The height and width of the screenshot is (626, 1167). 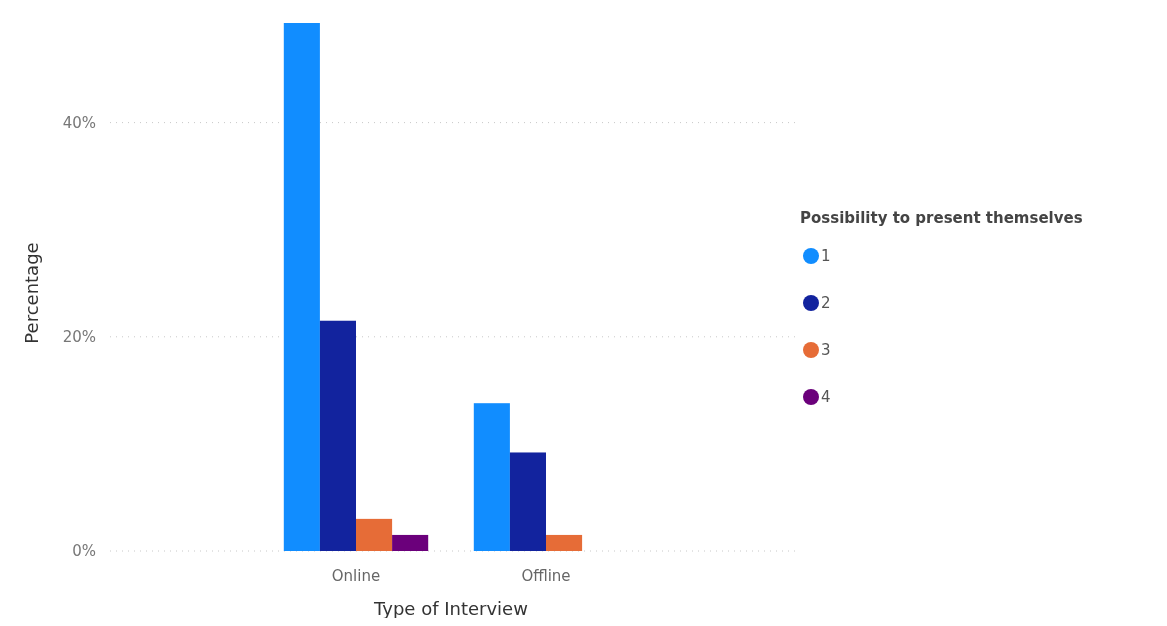 What do you see at coordinates (79, 337) in the screenshot?
I see `y-tick-label: 20%` at bounding box center [79, 337].